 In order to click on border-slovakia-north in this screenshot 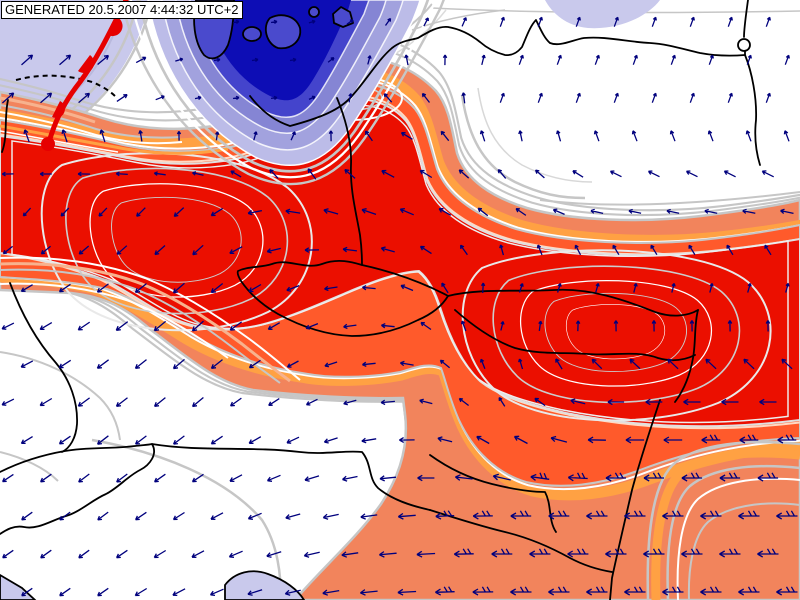, I will do `click(573, 302)`.